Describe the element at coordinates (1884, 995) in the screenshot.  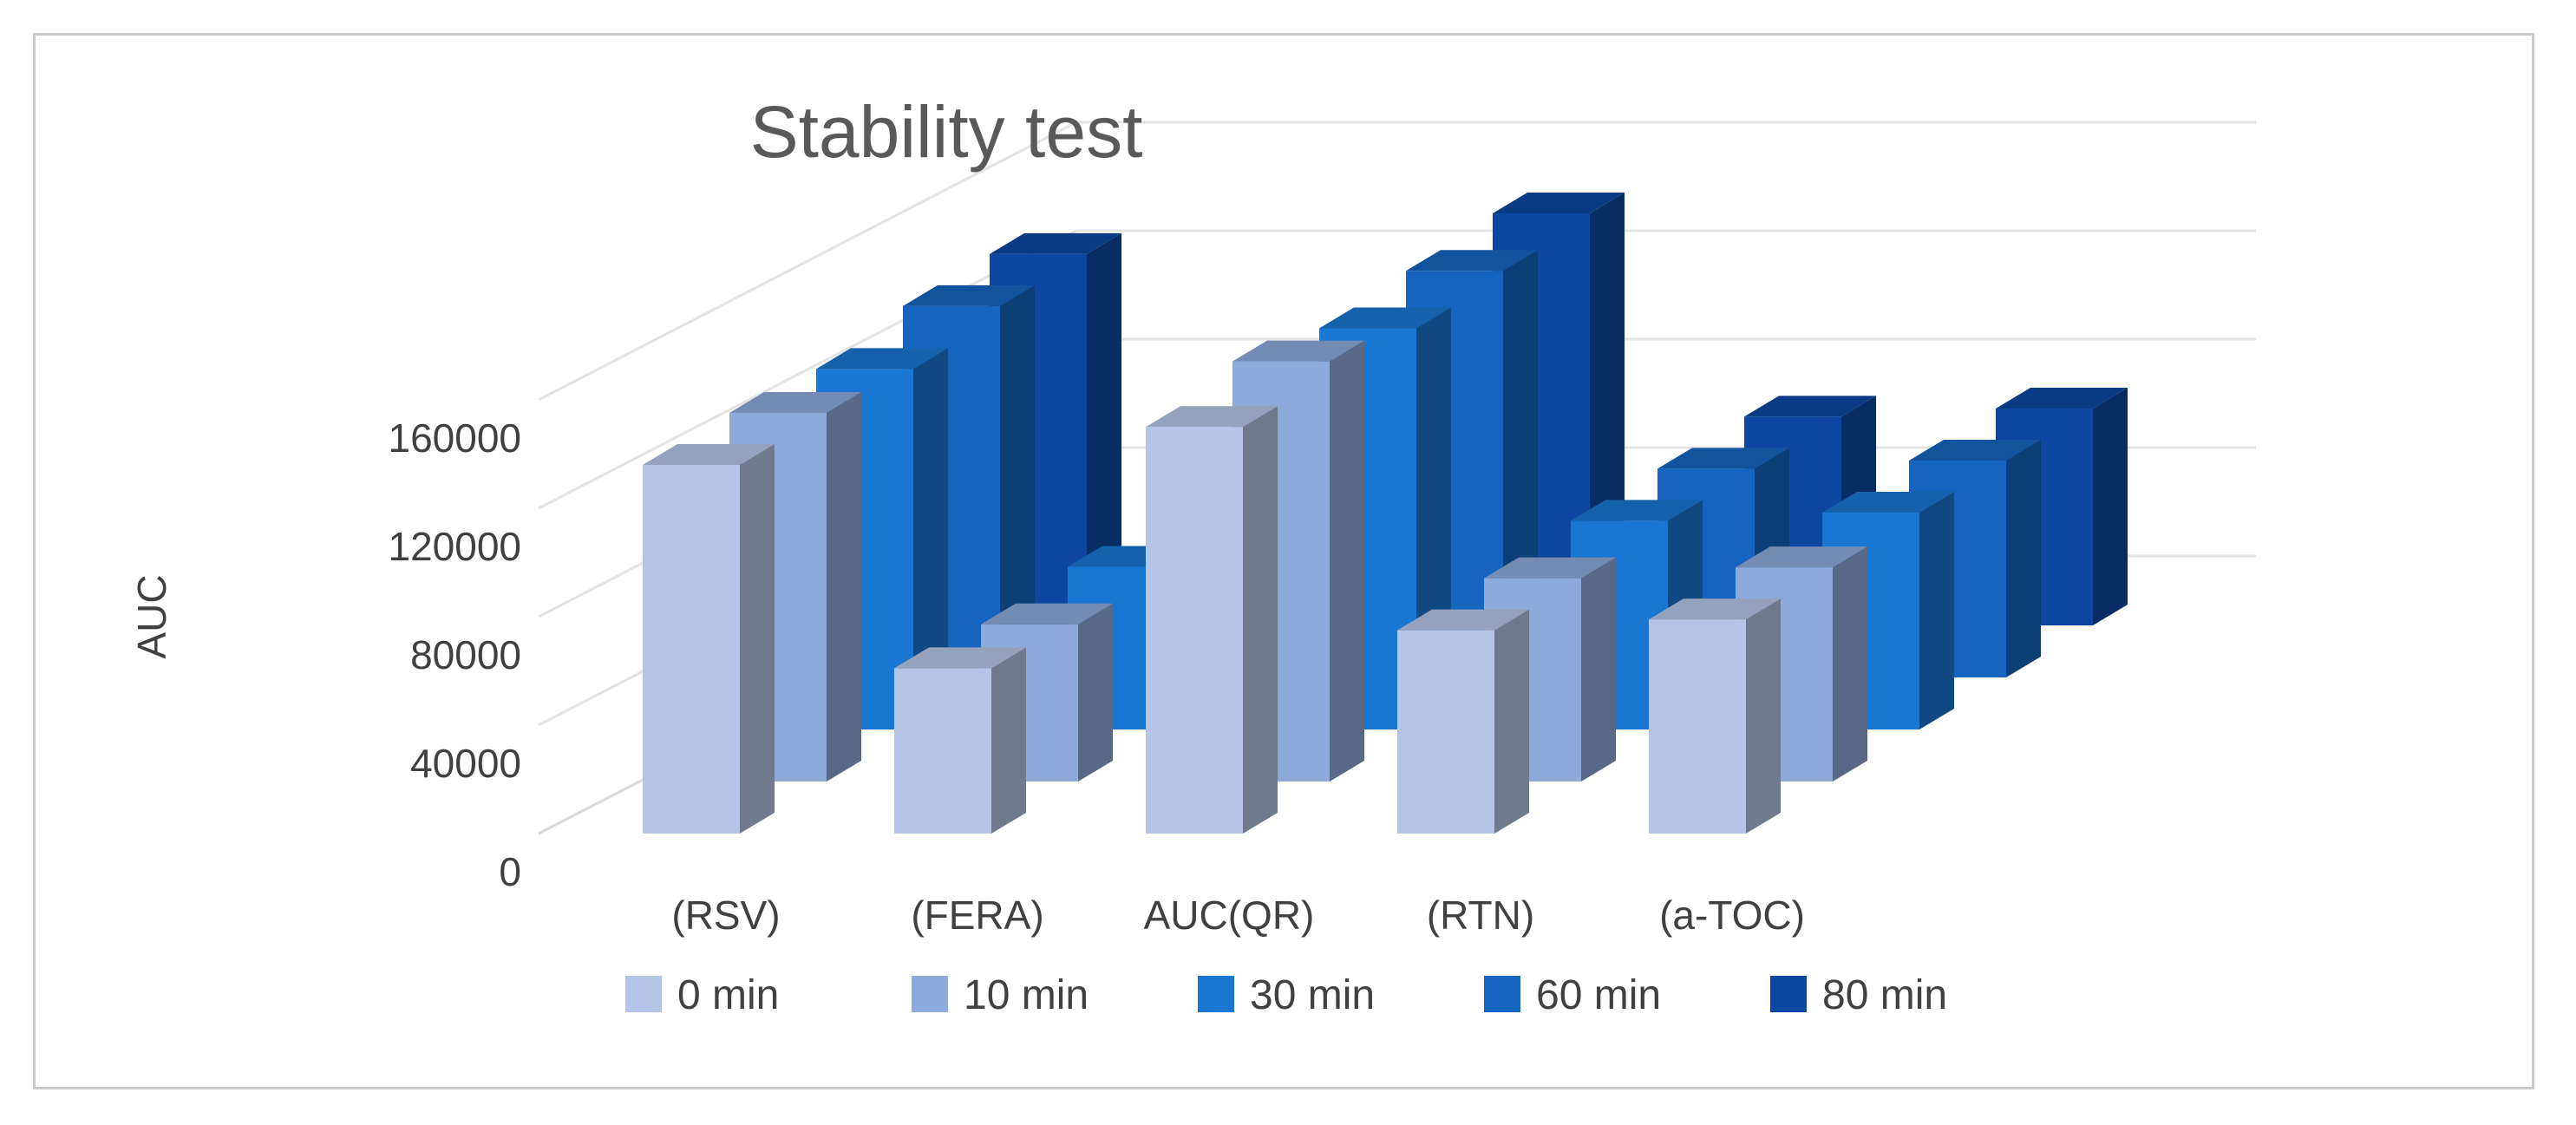
I see `legend-label: 80 min` at that location.